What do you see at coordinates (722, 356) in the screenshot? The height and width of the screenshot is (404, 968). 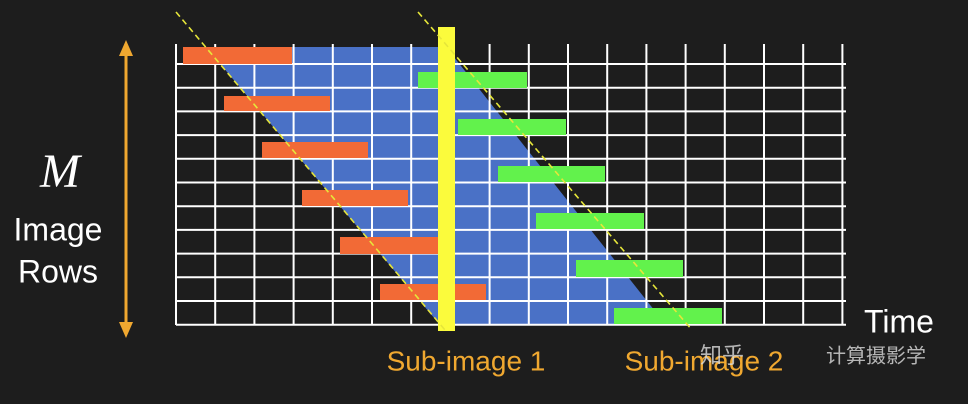 I see `watermark: 知乎` at bounding box center [722, 356].